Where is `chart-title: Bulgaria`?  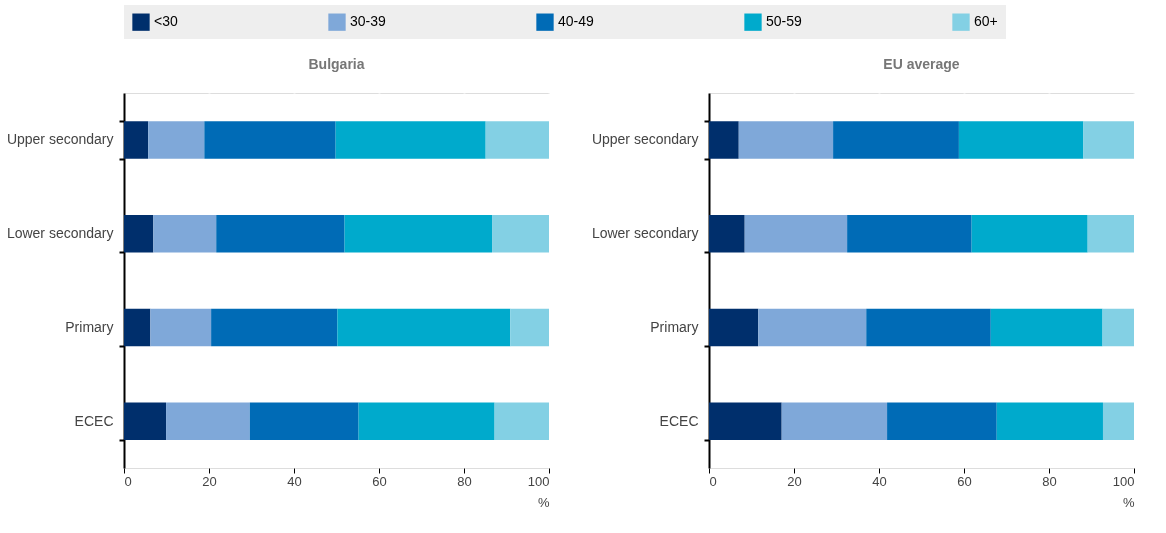
chart-title: Bulgaria is located at coordinates (336, 64).